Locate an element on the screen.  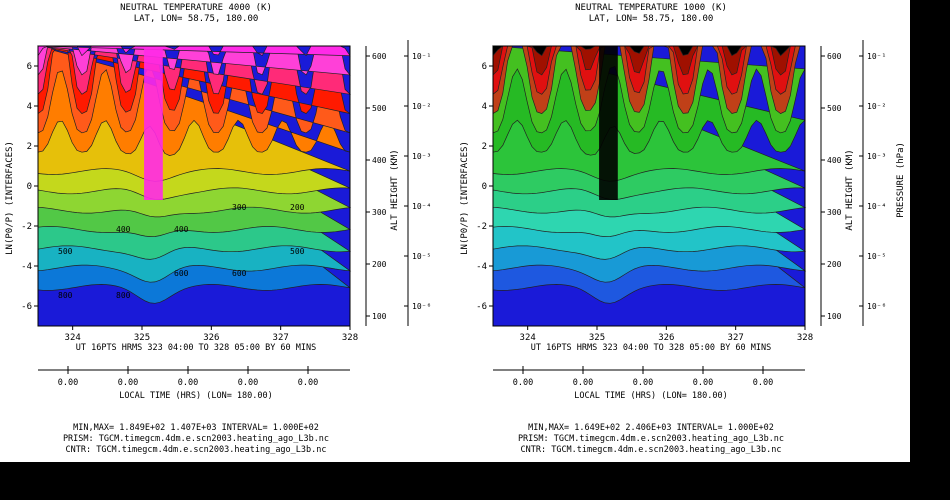
left-local-time-axis: 0.00 0.00 0.00 0.00 0.00 is located at coordinates (194, 377).